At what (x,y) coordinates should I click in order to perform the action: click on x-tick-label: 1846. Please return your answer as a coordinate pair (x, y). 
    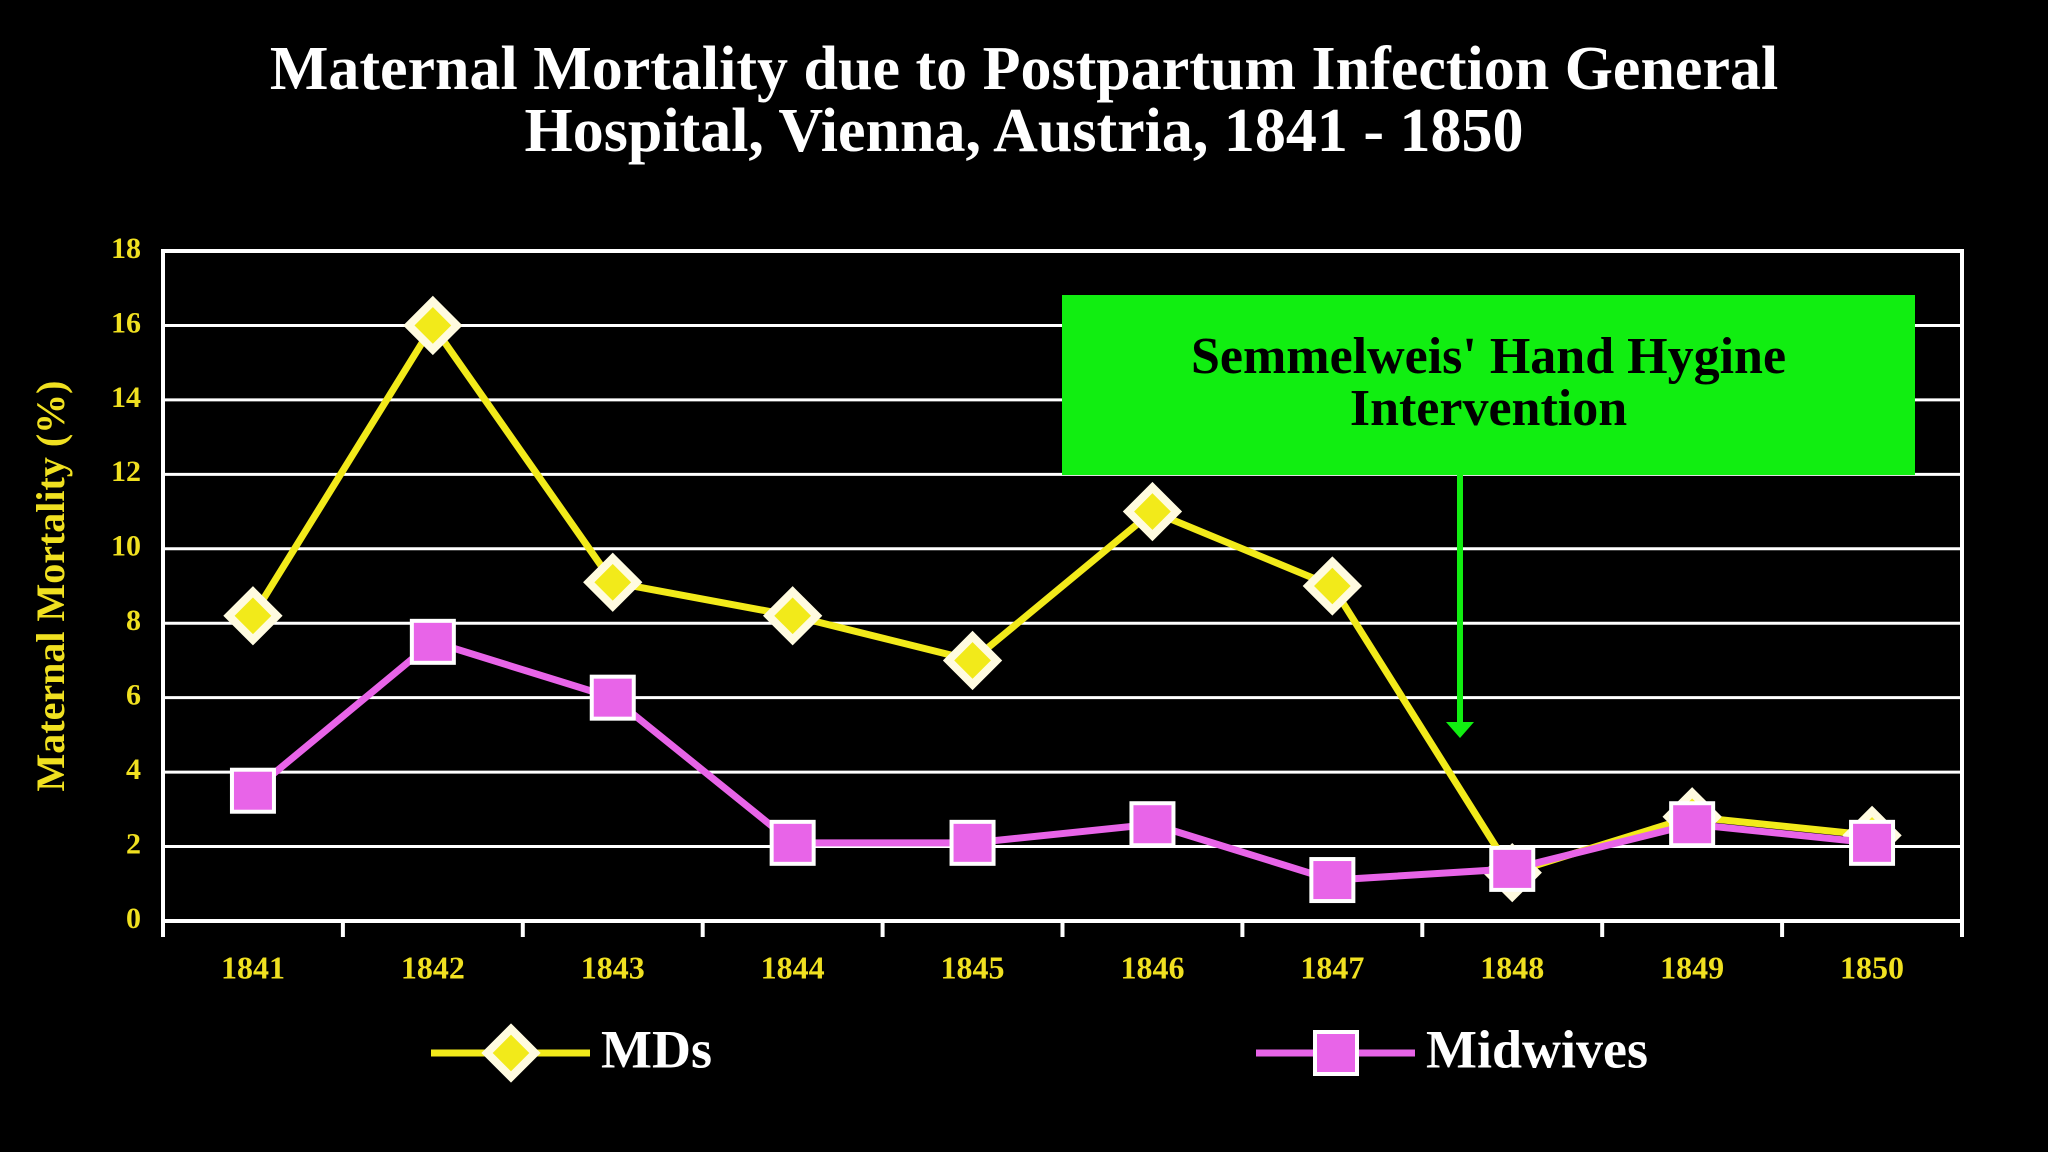
    Looking at the image, I should click on (1152, 967).